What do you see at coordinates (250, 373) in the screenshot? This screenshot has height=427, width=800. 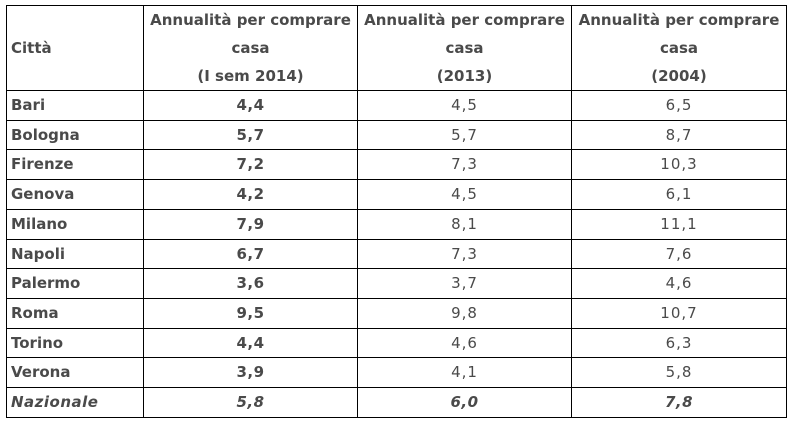 I see `cell-2014: 3,9` at bounding box center [250, 373].